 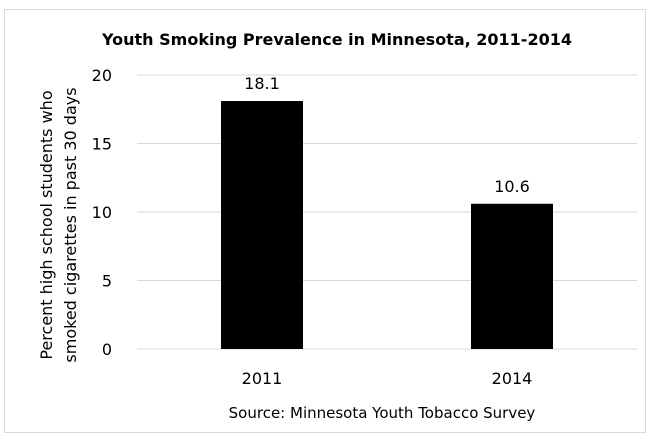 I want to click on y-axis-ticks: 0 5 10 15 20, so click(x=102, y=212).